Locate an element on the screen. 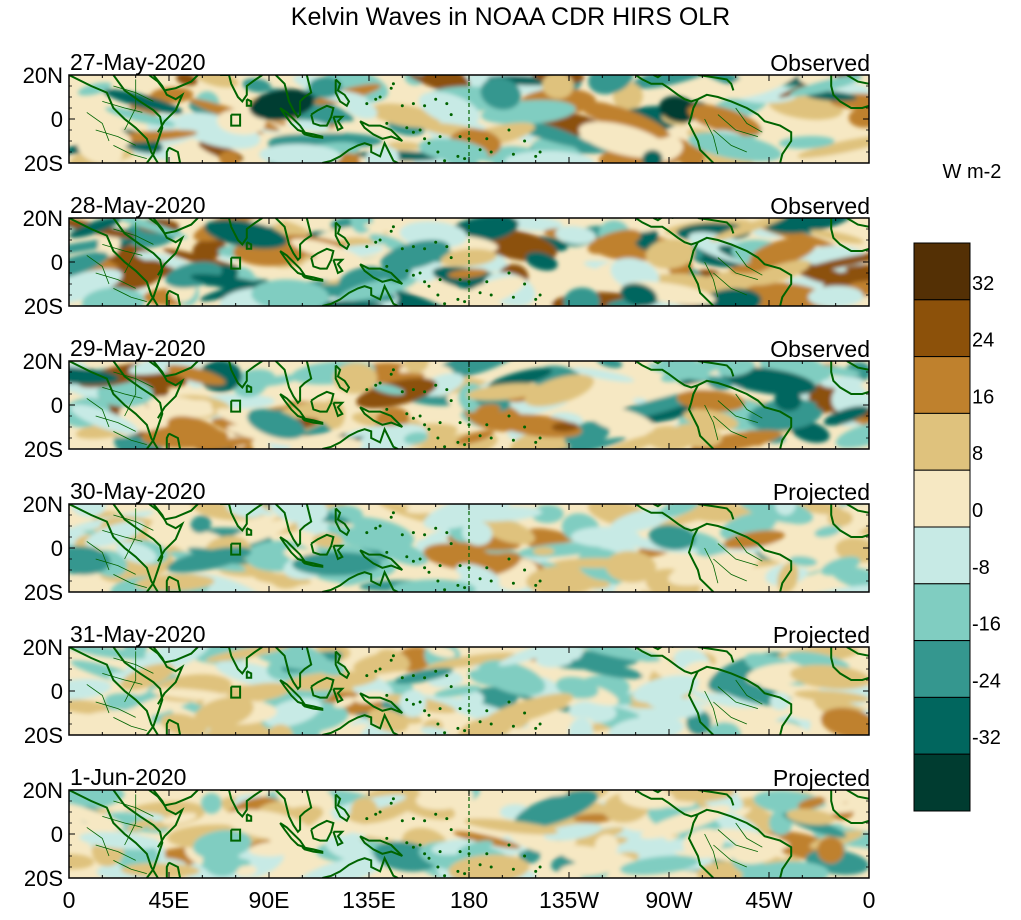  y-tick-label: 0 is located at coordinates (57, 405).